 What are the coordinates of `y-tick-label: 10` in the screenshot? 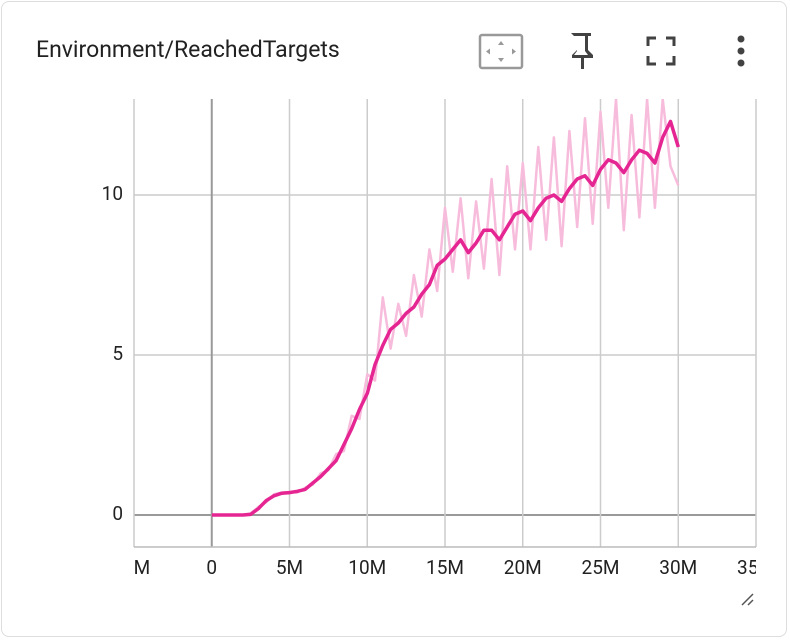 It's located at (112, 193).